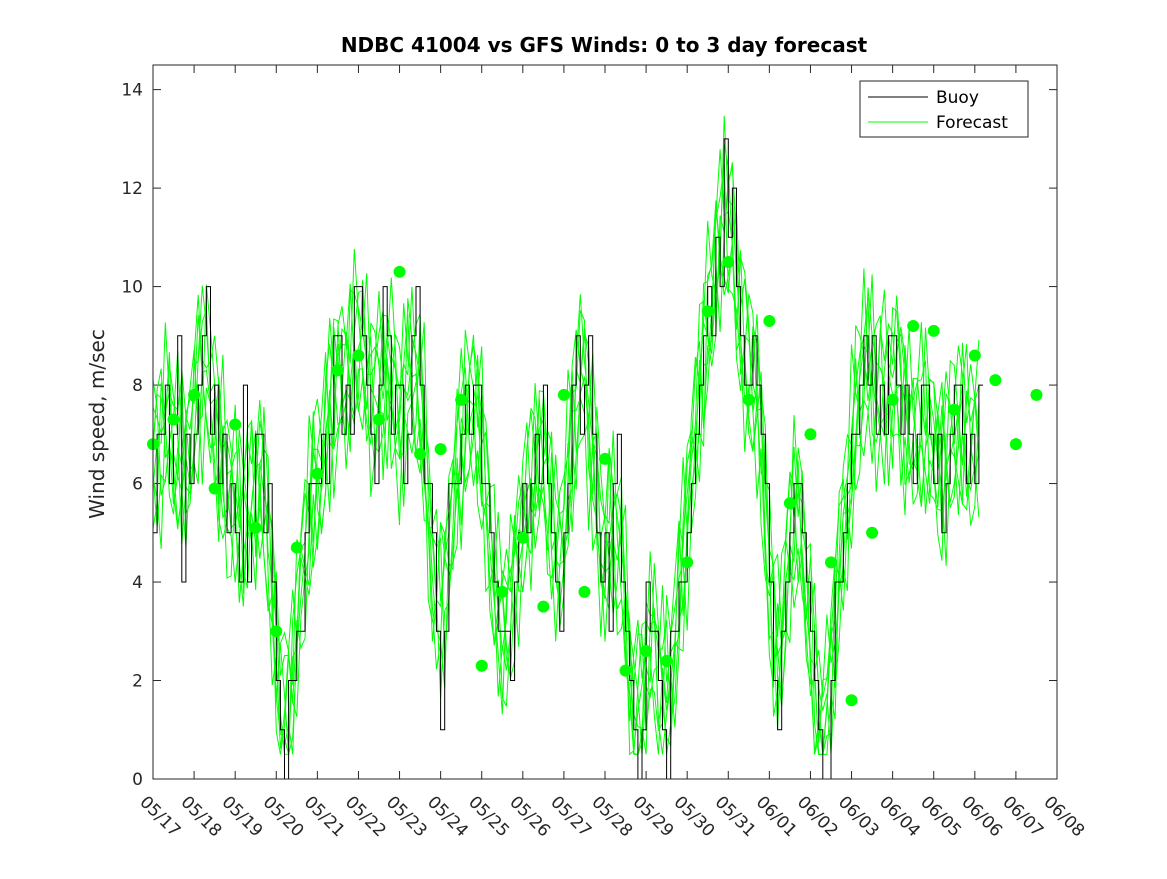 Image resolution: width=1167 pixels, height=879 pixels. I want to click on x-tick-label: 06/05, so click(940, 816).